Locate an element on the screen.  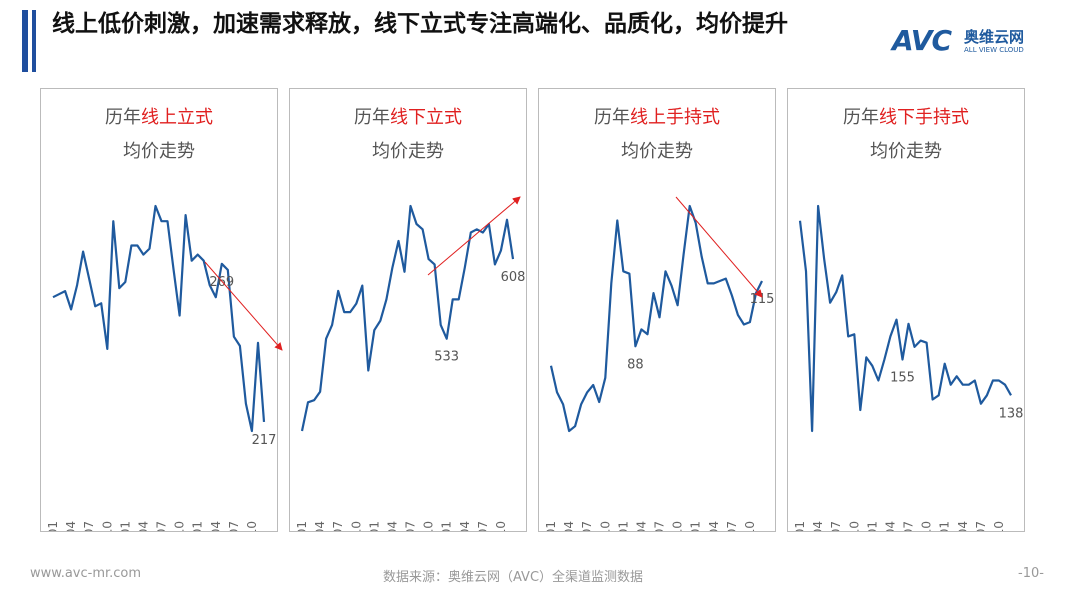
chart-title: 历年线下立式 is located at coordinates (408, 117).